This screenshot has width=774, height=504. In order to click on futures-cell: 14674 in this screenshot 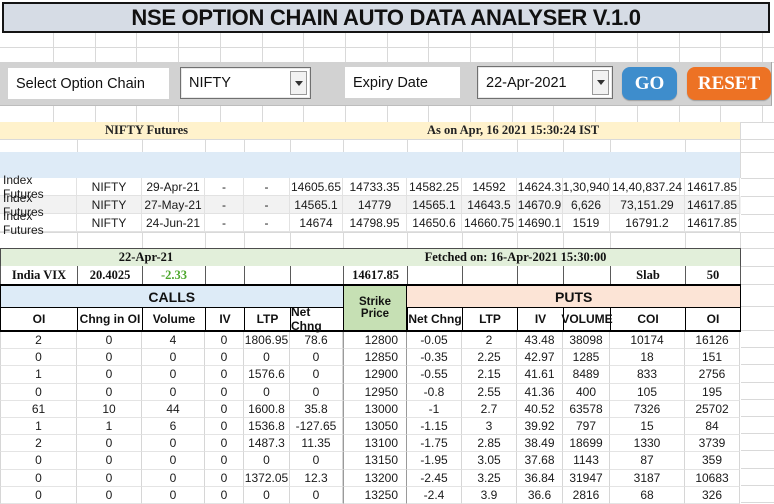, I will do `click(316, 223)`.